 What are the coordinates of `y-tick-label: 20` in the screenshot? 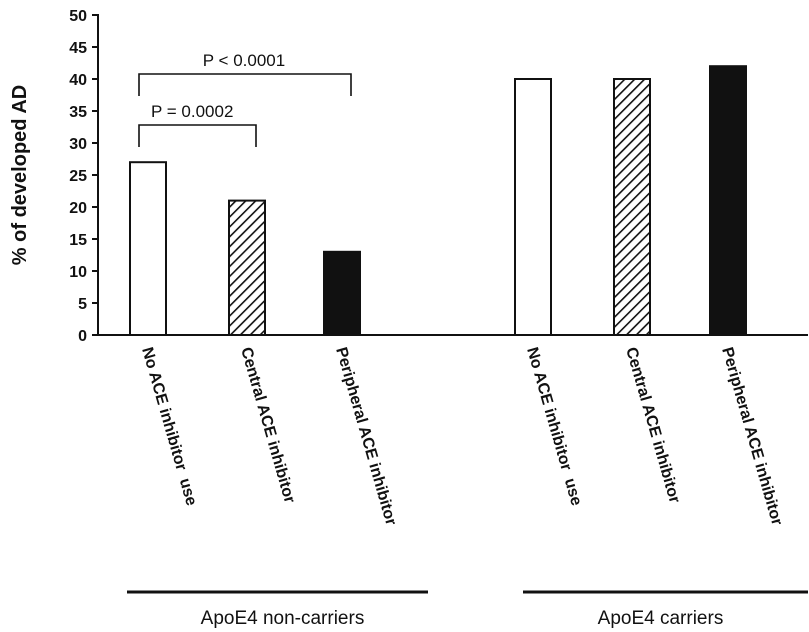 It's located at (78, 208).